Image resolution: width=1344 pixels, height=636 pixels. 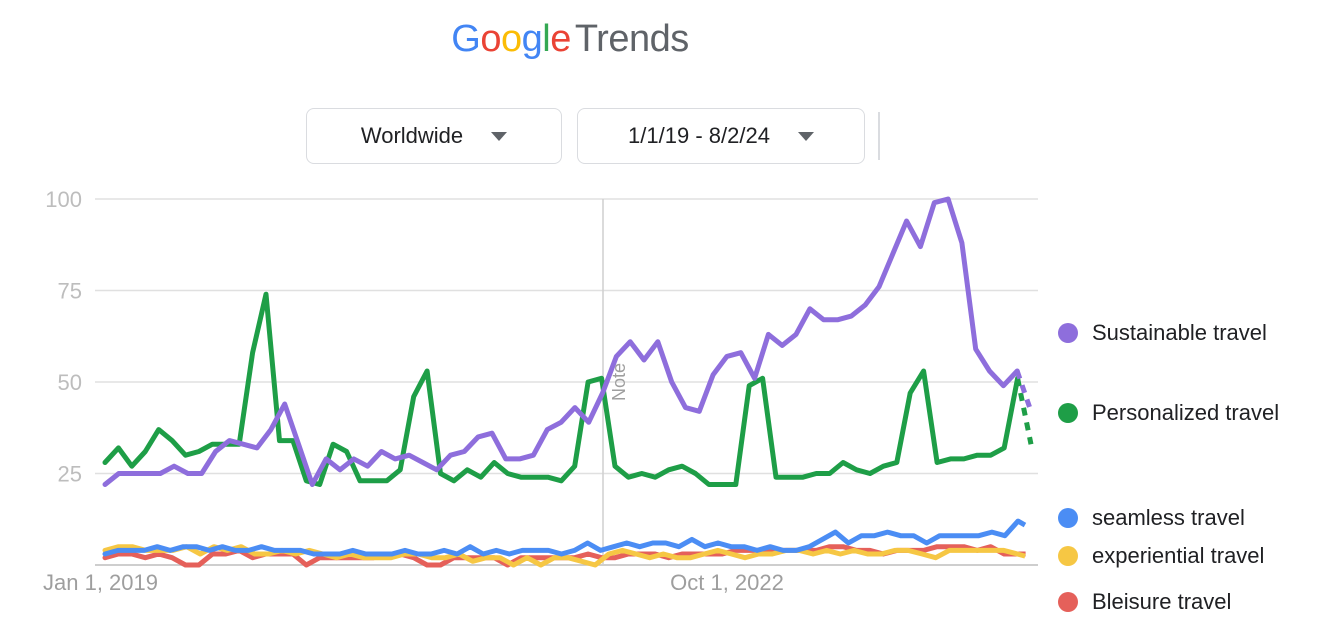 I want to click on date-range-dropdown: 1/1/19 - 8/2/24, so click(x=721, y=136).